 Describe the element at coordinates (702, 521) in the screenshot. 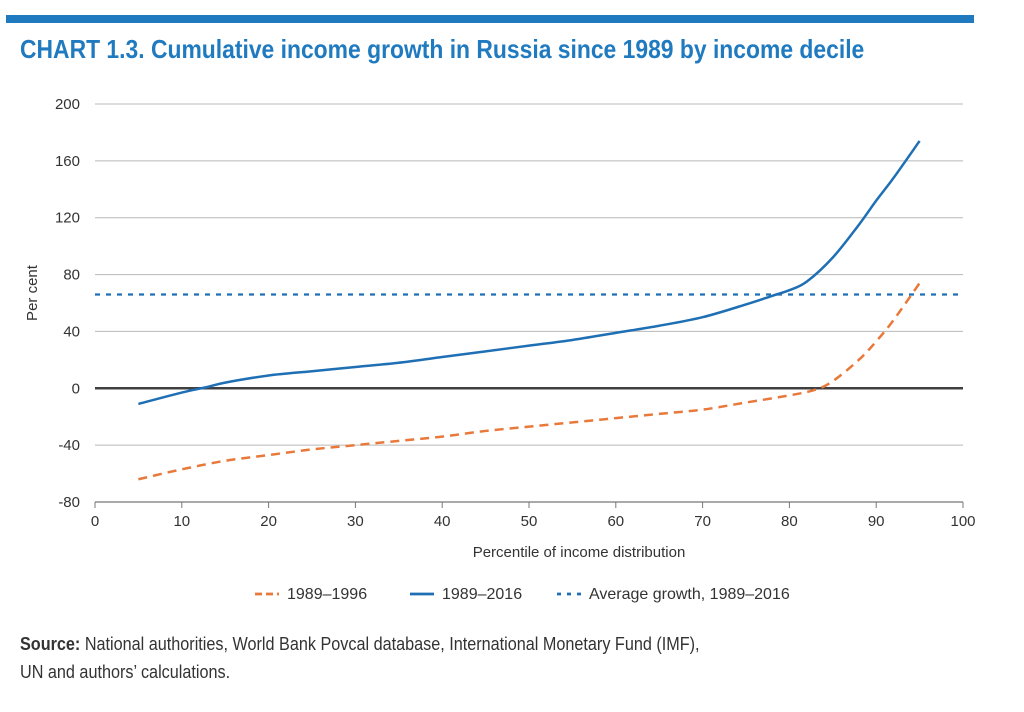

I see `x-tick-label: 70` at that location.